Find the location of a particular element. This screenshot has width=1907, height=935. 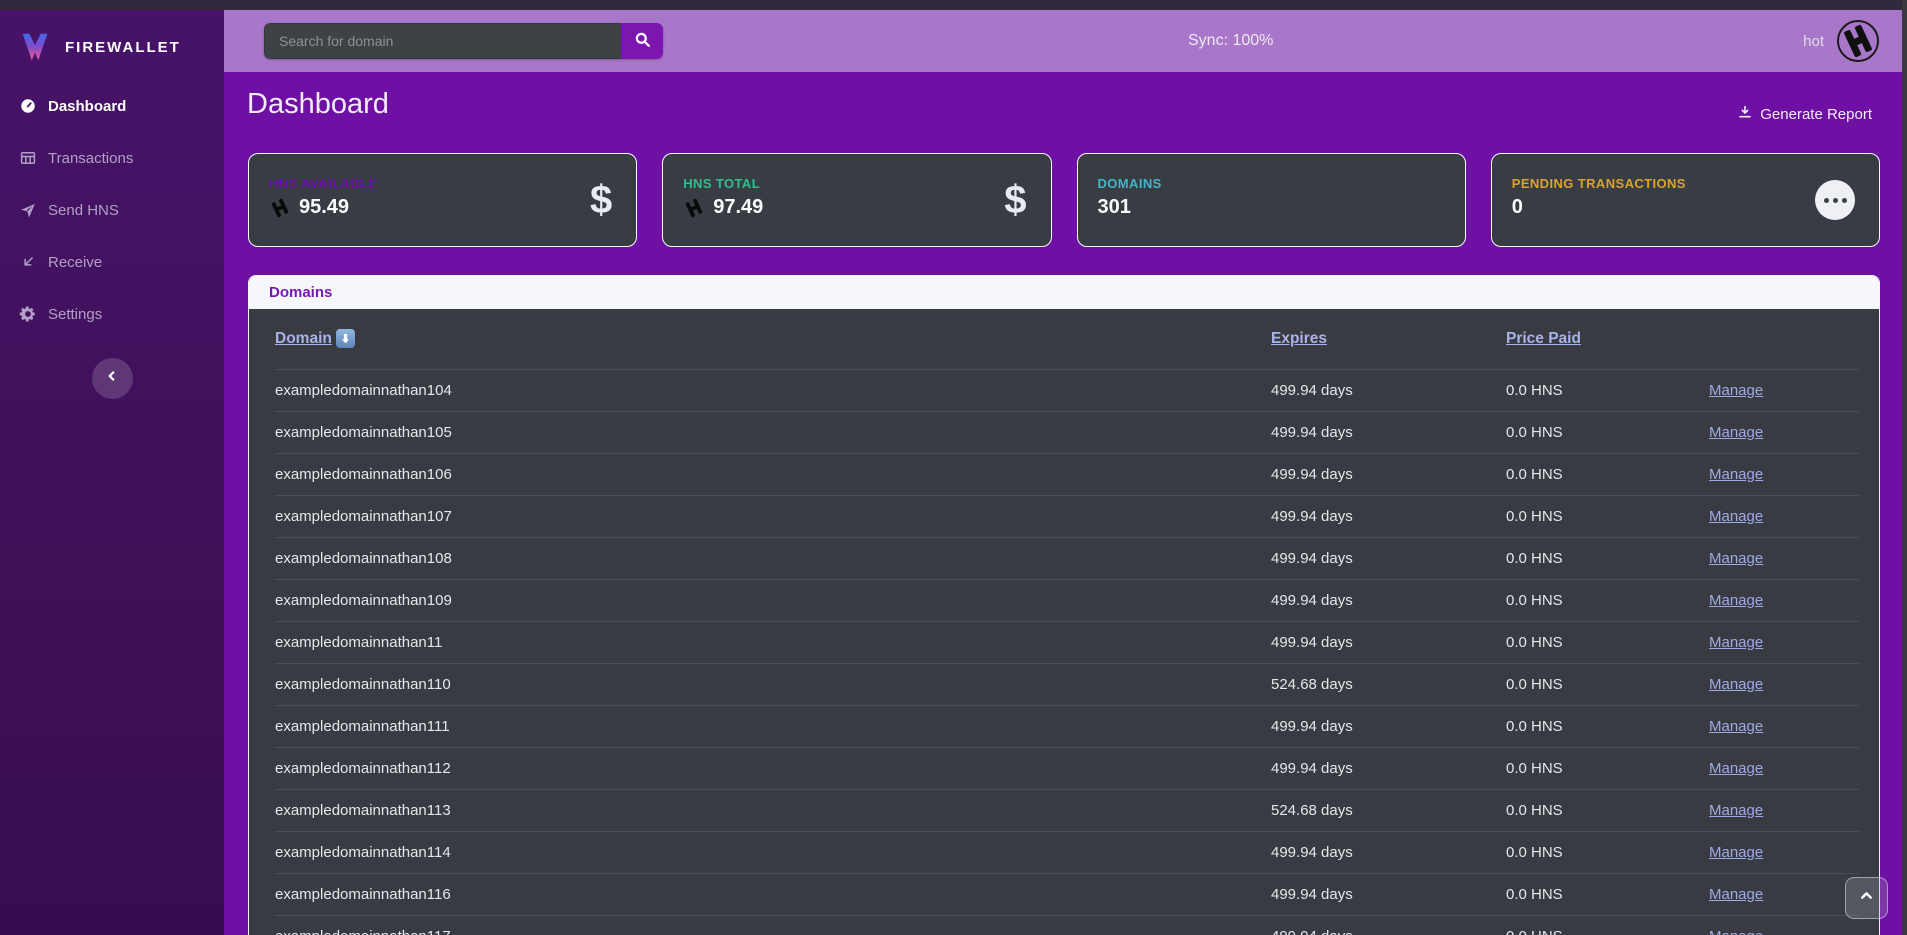

window-scrollbar-strip is located at coordinates (1904, 467).